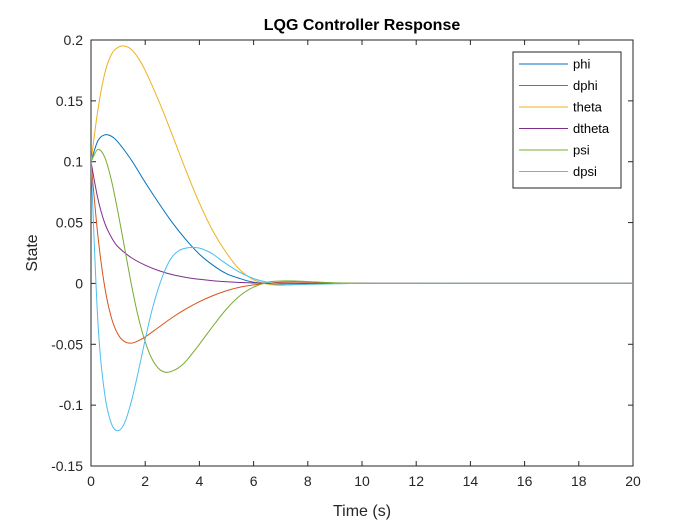  Describe the element at coordinates (254, 481) in the screenshot. I see `x-tick-label: 6` at that location.